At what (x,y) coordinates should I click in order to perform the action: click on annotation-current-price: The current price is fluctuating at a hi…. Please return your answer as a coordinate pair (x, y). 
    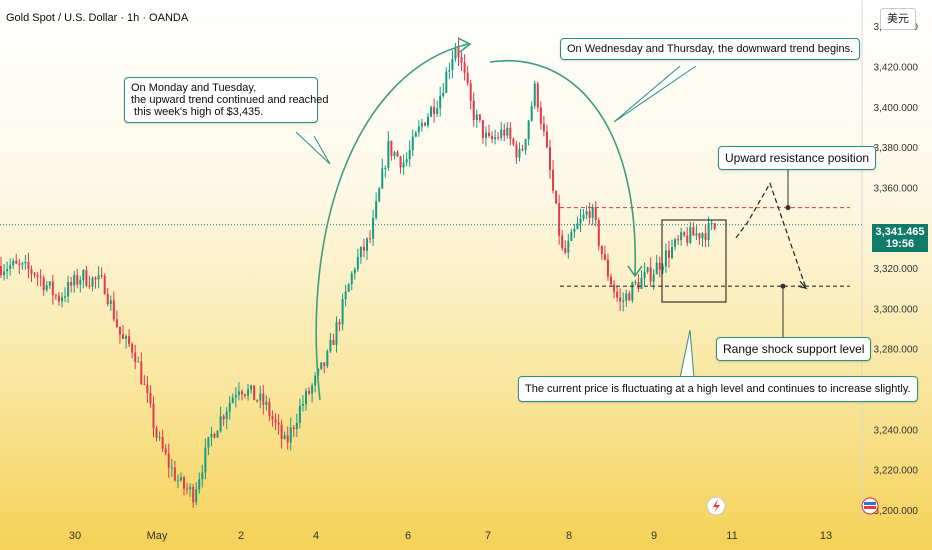
    Looking at the image, I should click on (718, 389).